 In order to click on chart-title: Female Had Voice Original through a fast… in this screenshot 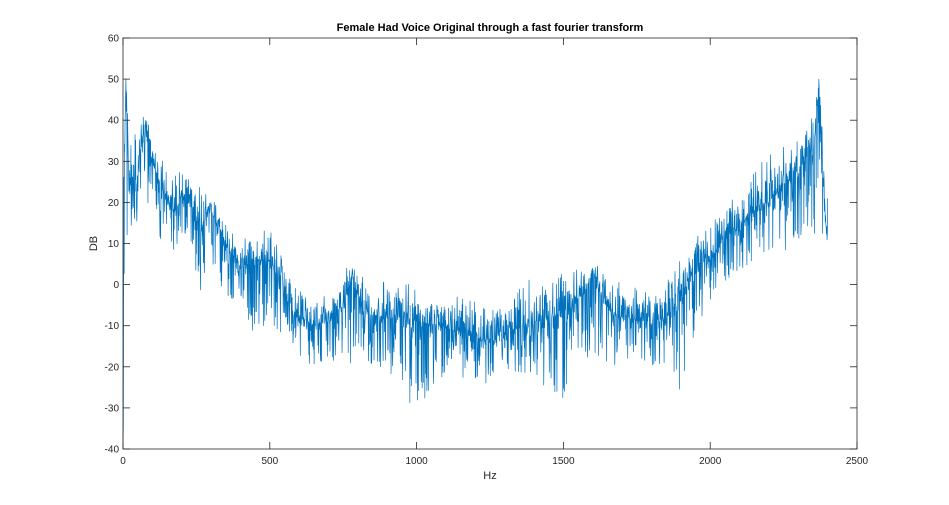, I will do `click(490, 28)`.